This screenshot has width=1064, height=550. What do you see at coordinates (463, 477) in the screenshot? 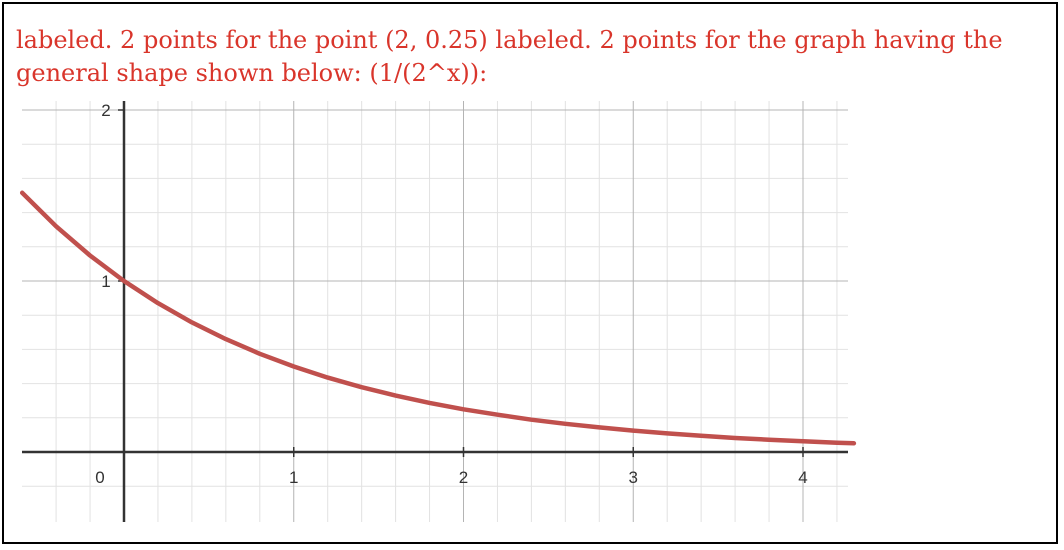
I see `x-tick-label: 2` at bounding box center [463, 477].